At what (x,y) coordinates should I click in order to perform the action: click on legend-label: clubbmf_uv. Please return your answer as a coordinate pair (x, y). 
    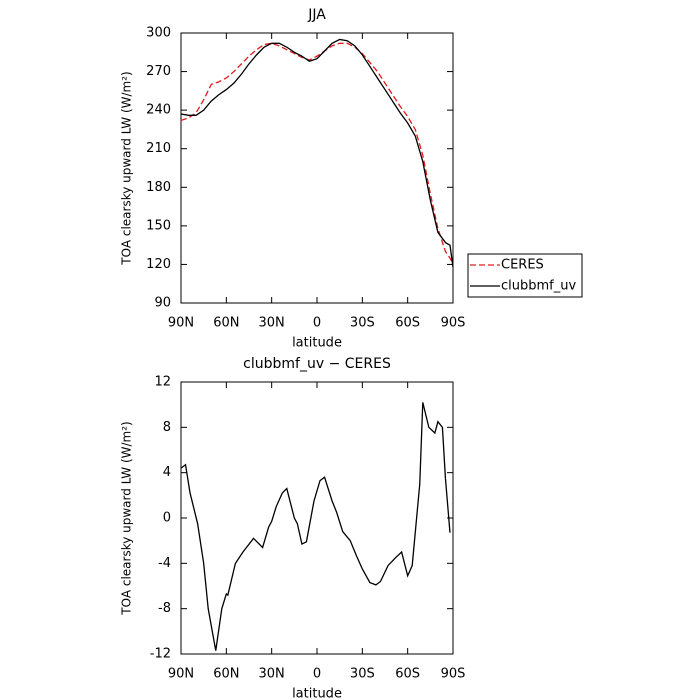
    Looking at the image, I should click on (538, 286).